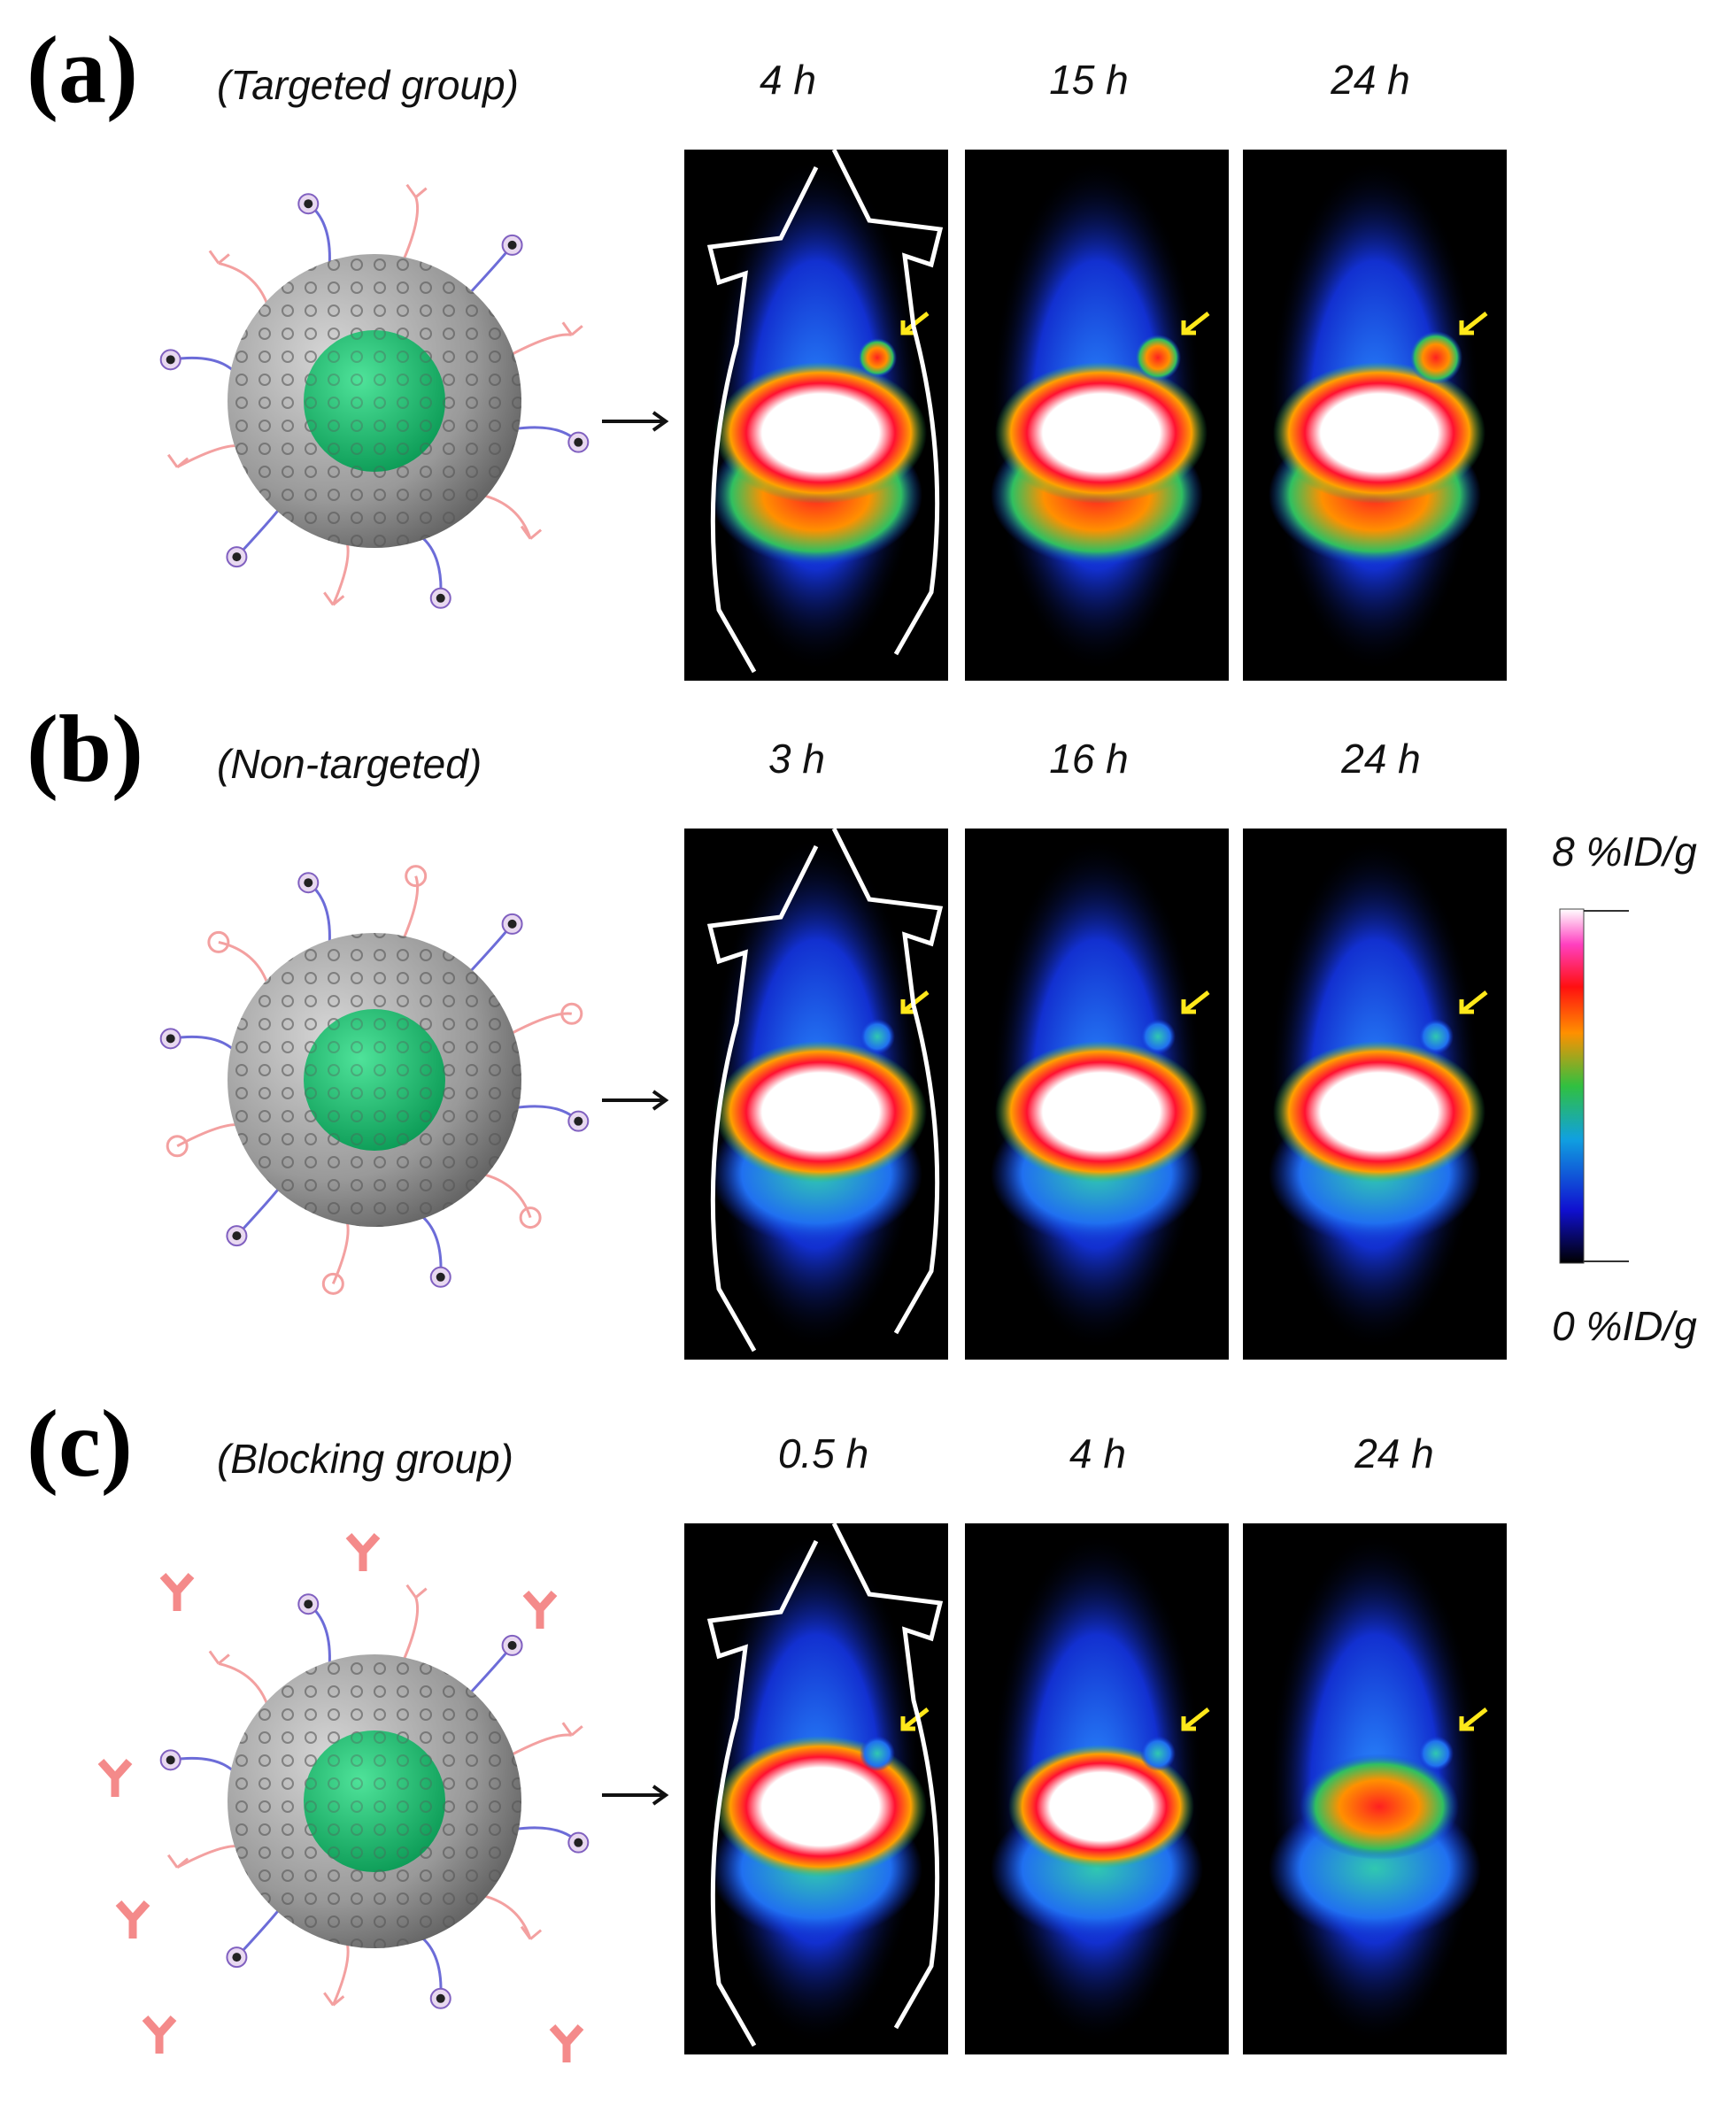 The image size is (1736, 2112). Describe the element at coordinates (1625, 1326) in the screenshot. I see `colorbar-min: 0 %ID/g` at that location.